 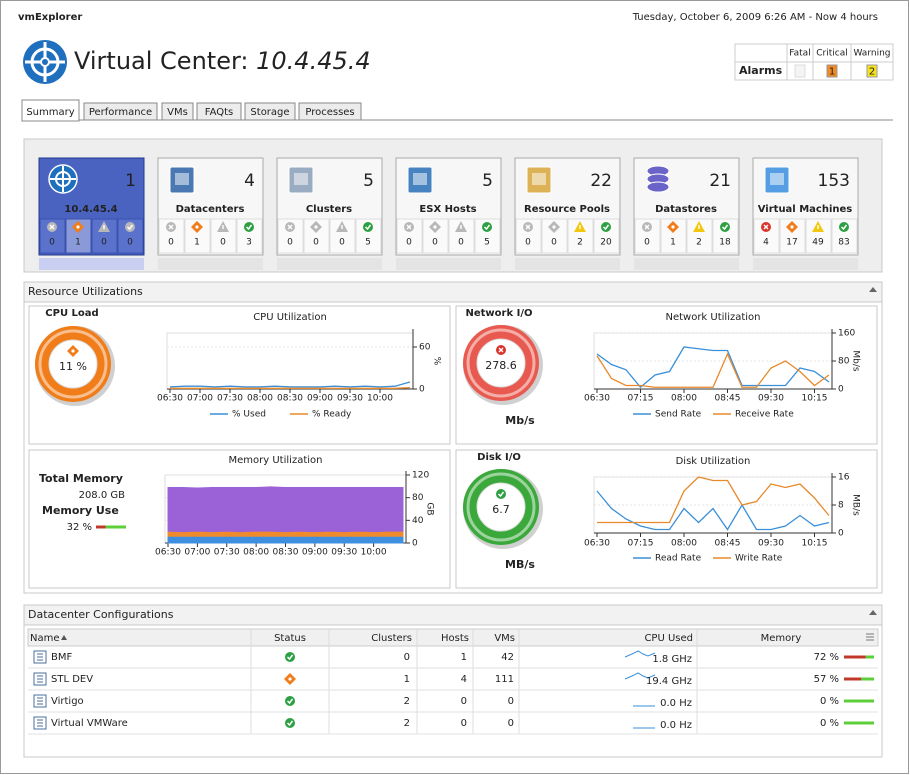 I want to click on cell-hosts: 1, so click(x=464, y=657).